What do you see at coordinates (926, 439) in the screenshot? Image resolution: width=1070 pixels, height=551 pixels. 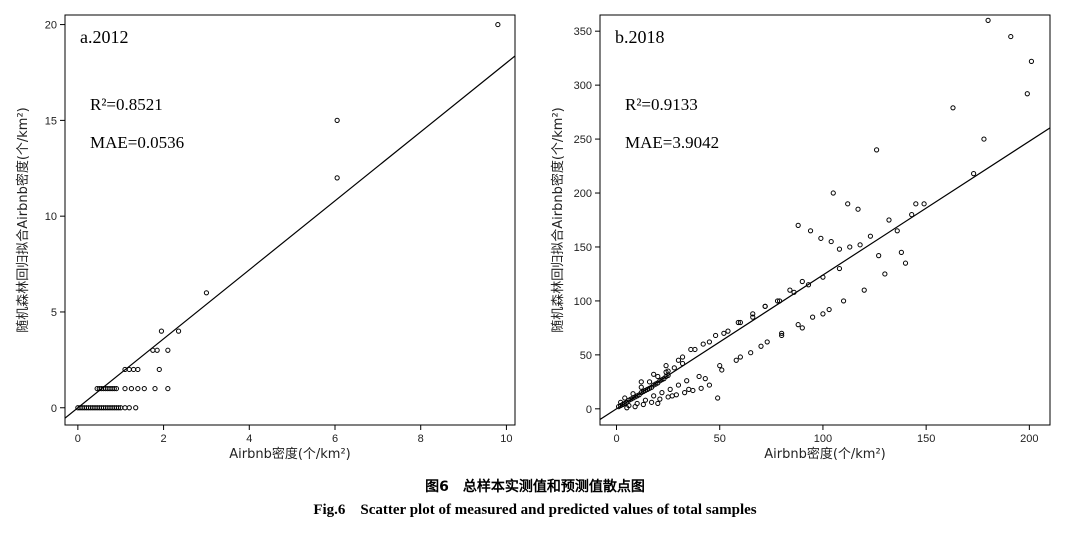 I see `x-tick-label: 150` at bounding box center [926, 439].